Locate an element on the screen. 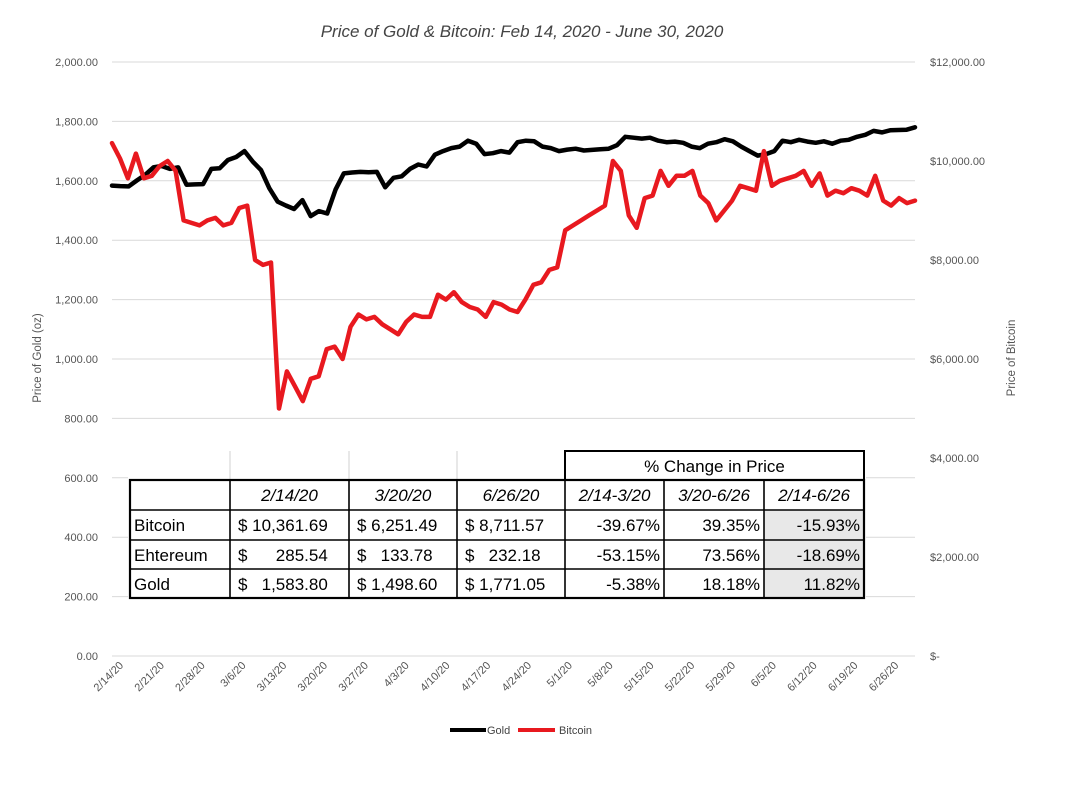 The height and width of the screenshot is (788, 1080). table-row-label: Gold is located at coordinates (152, 584).